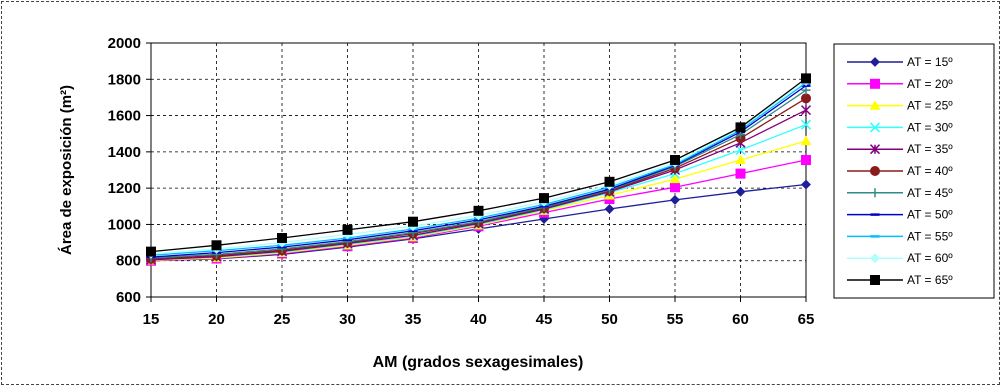 This screenshot has height=388, width=1003. I want to click on x-tick-label: 65, so click(806, 319).